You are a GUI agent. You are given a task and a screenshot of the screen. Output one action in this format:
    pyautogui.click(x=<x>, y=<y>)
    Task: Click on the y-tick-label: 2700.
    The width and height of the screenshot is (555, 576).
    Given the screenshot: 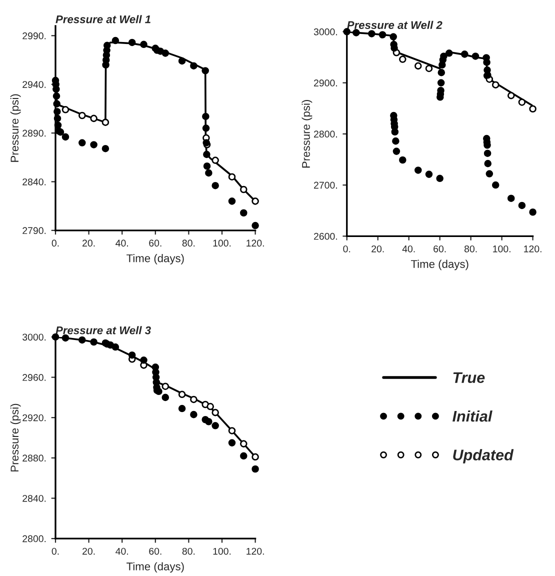 What is the action you would take?
    pyautogui.click(x=325, y=185)
    